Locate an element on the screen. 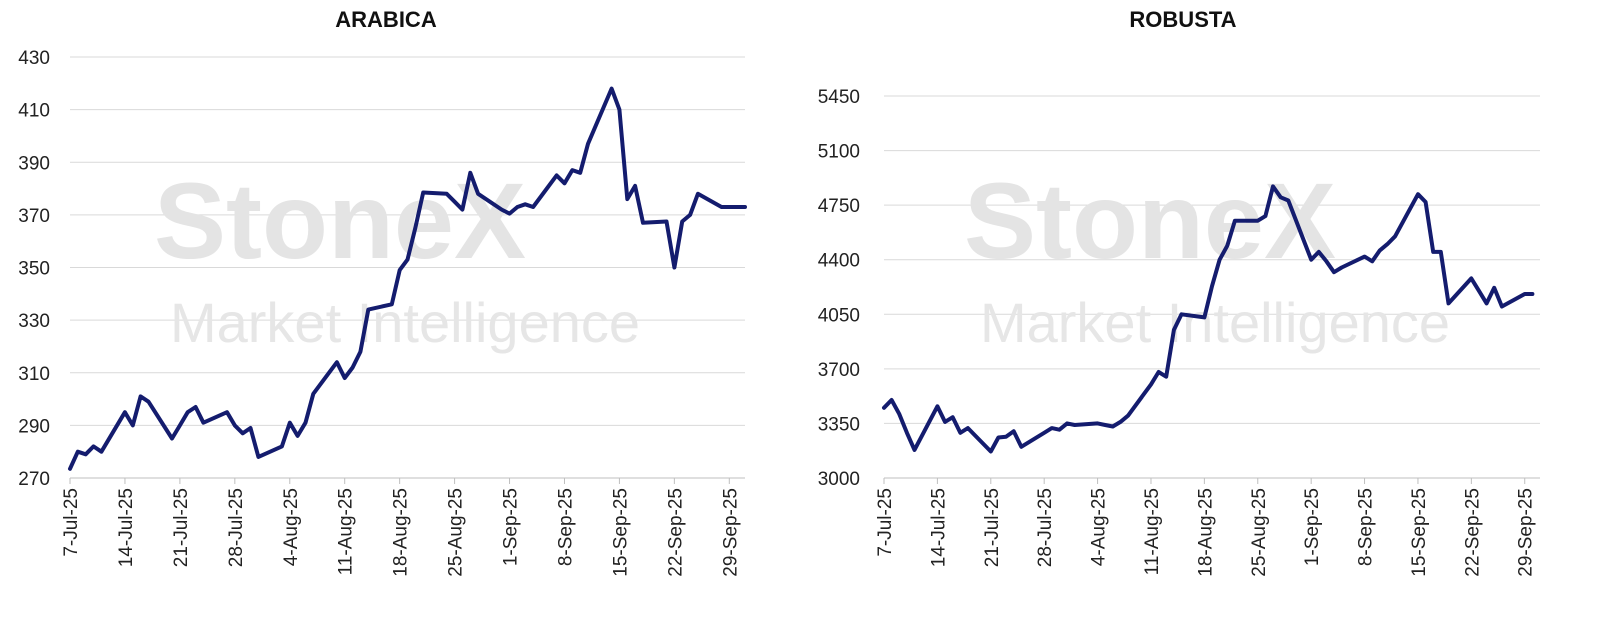 The image size is (1604, 625). robusta-y-tick-label: 3000 is located at coordinates (839, 479).